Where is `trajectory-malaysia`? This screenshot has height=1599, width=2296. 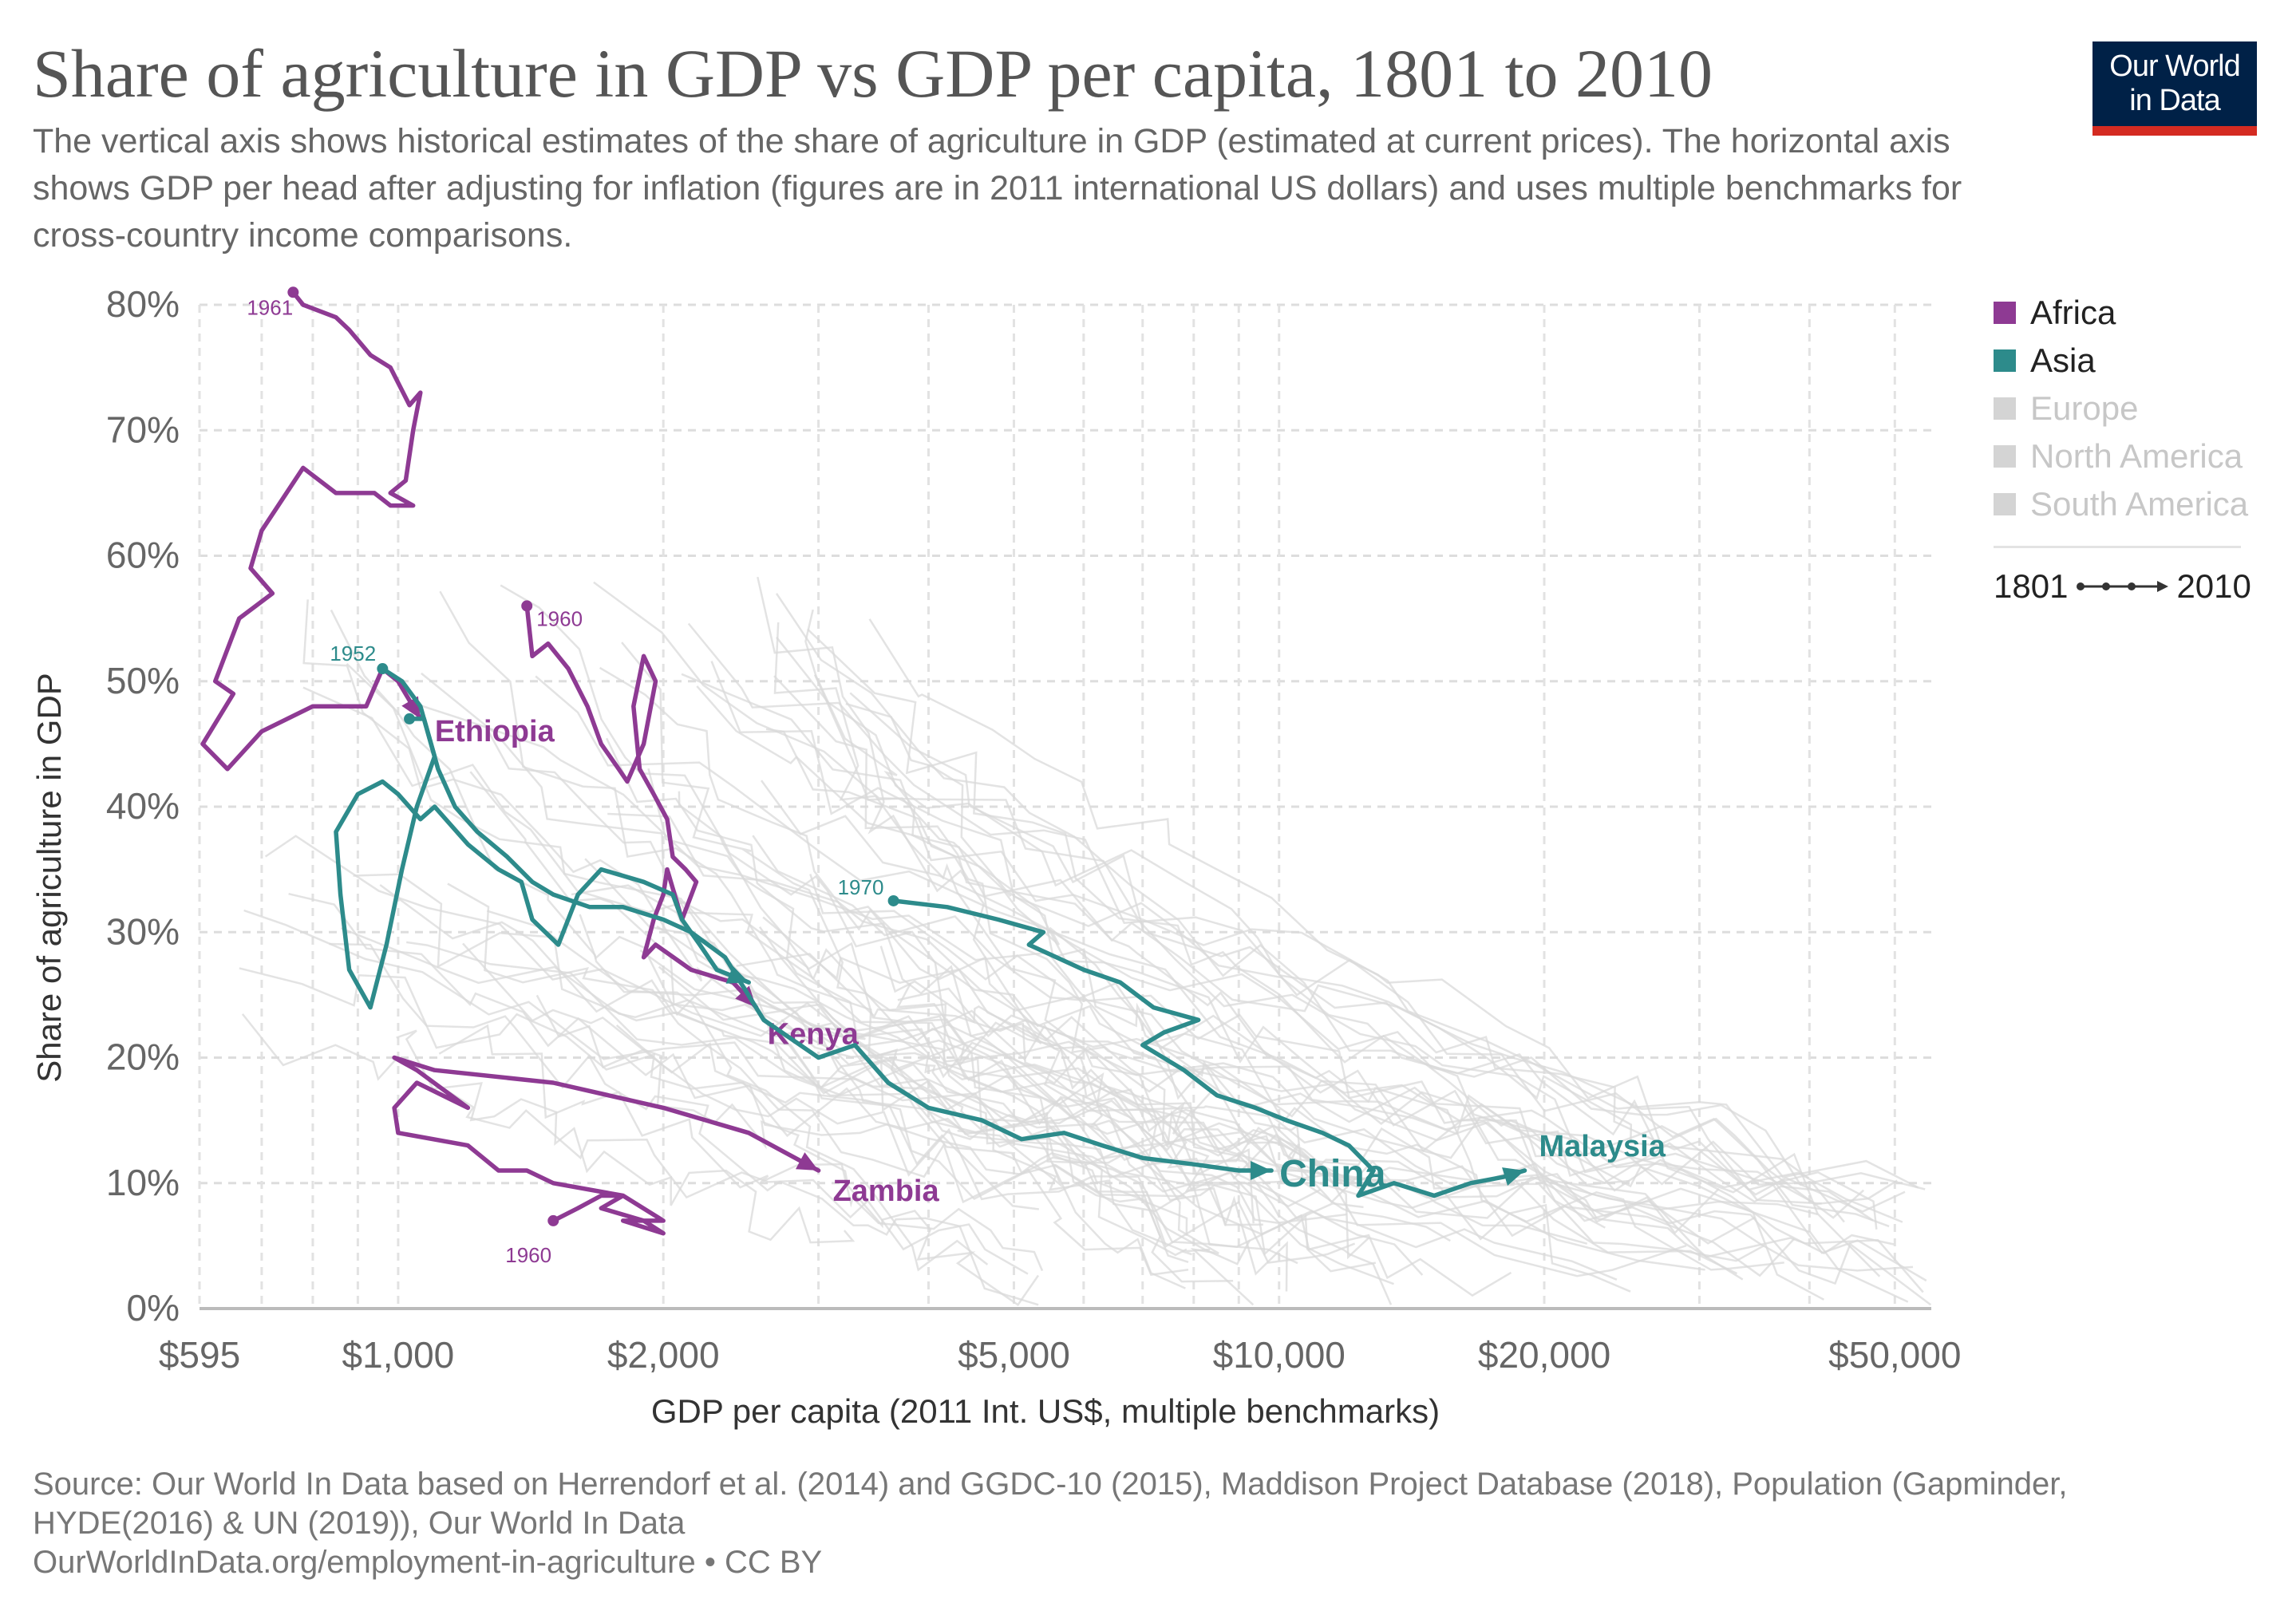
trajectory-malaysia is located at coordinates (1209, 1048).